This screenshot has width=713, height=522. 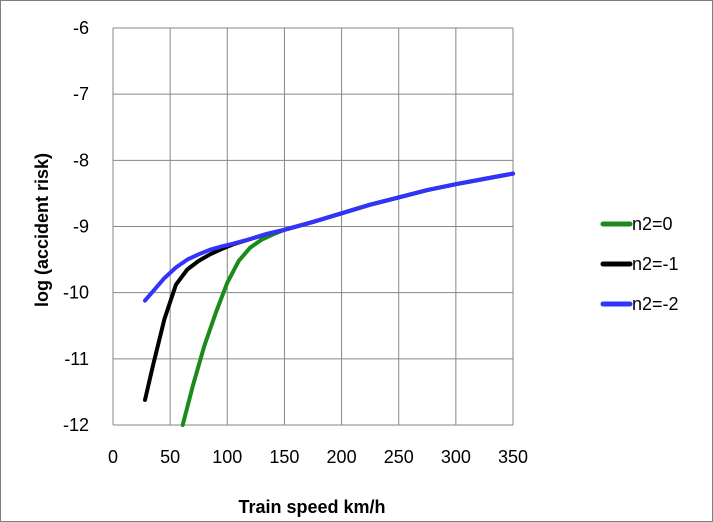 I want to click on x-tick-label: 300, so click(x=456, y=457).